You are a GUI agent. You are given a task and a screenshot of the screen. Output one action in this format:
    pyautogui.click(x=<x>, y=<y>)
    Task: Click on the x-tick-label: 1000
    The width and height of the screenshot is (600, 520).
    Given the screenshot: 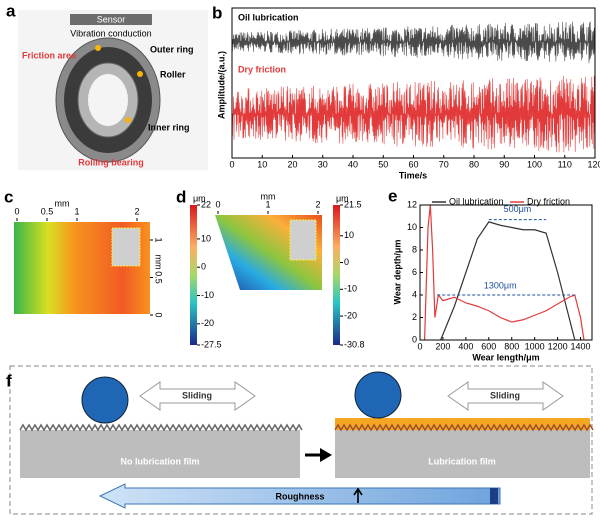 What is the action you would take?
    pyautogui.click(x=535, y=346)
    